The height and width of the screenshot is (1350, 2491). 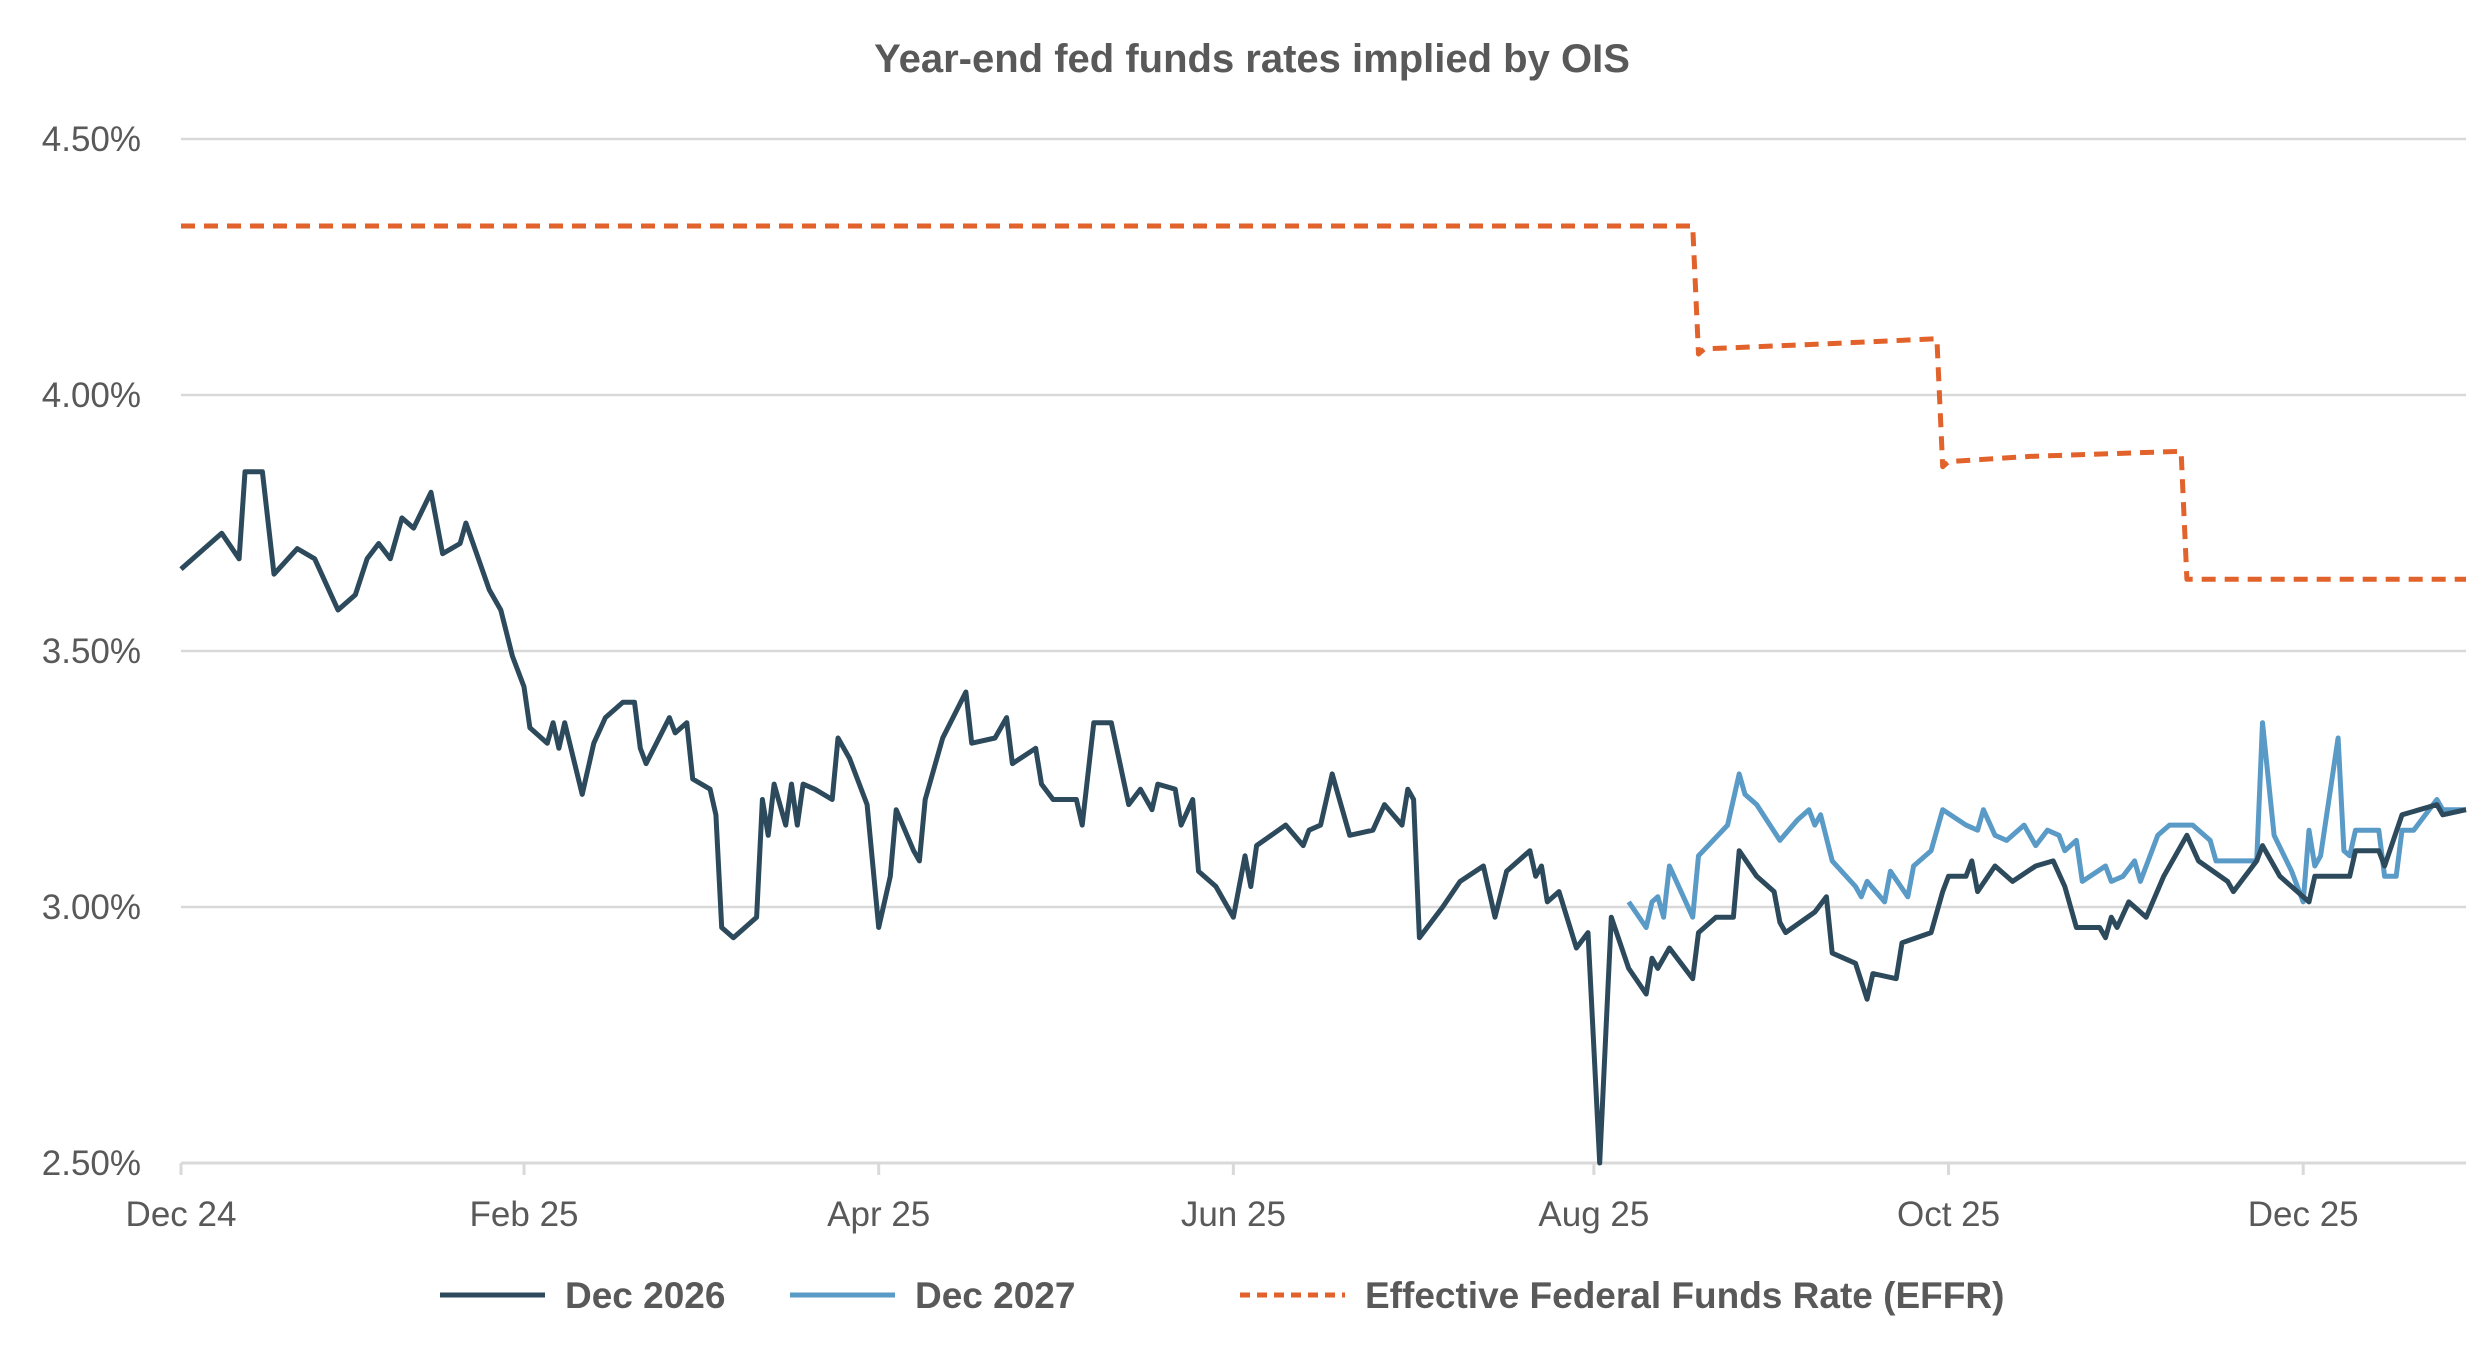 What do you see at coordinates (1948, 1214) in the screenshot?
I see `x-tick-label: Oct 25` at bounding box center [1948, 1214].